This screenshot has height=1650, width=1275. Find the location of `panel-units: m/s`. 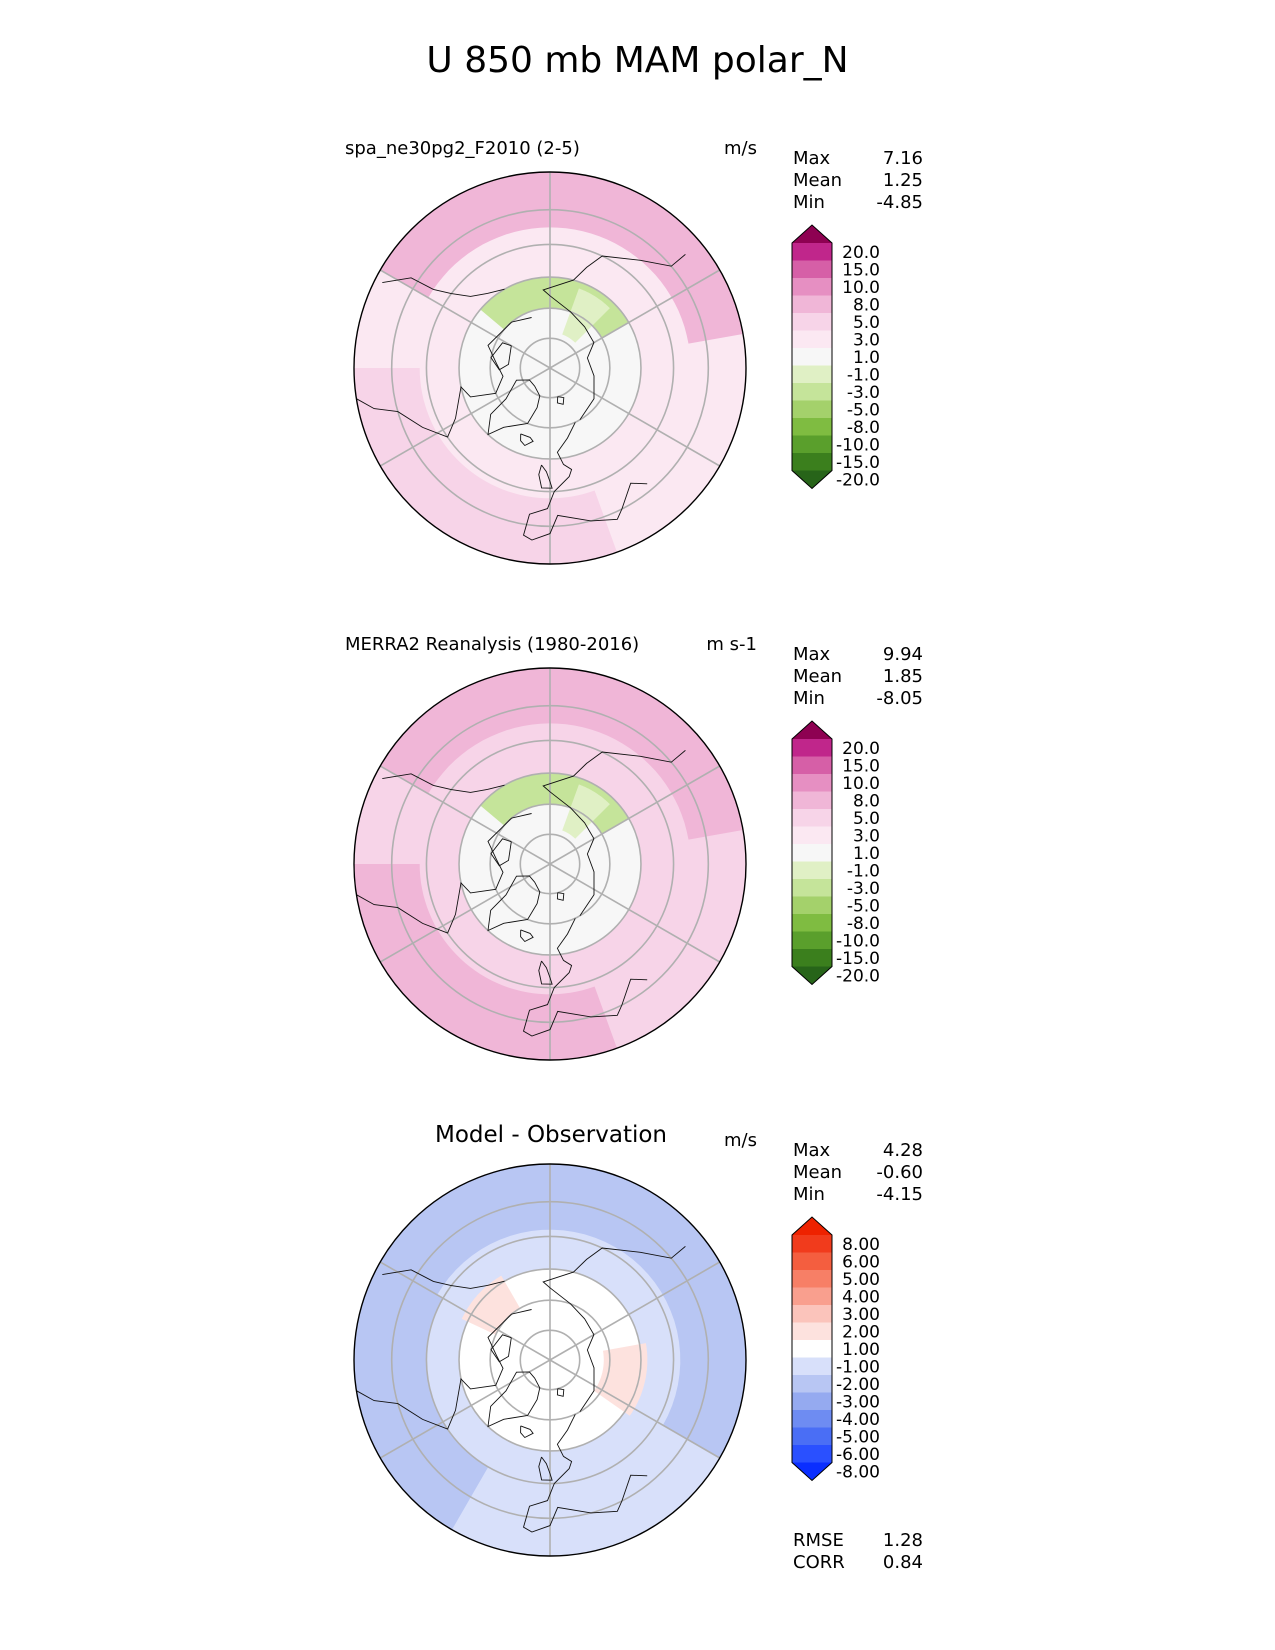

panel-units: m/s is located at coordinates (740, 1140).